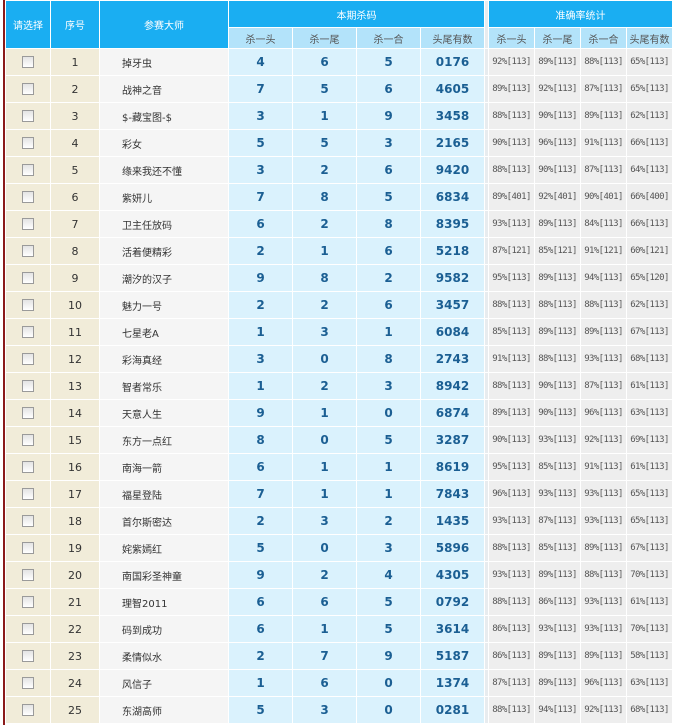  What do you see at coordinates (75, 24) in the screenshot?
I see `header-index: 序号` at bounding box center [75, 24].